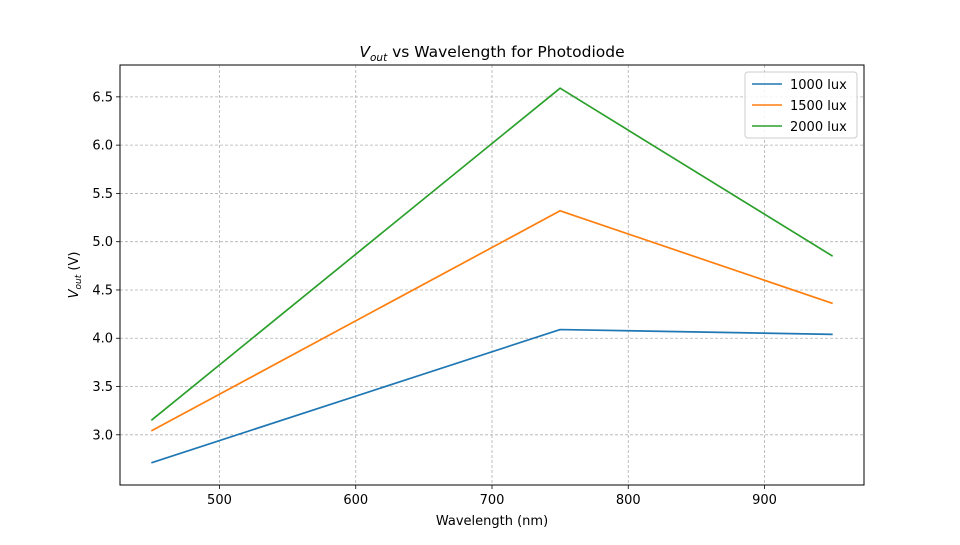 This screenshot has width=960, height=545. I want to click on legend-label-2000-lux: 2000 lux, so click(818, 127).